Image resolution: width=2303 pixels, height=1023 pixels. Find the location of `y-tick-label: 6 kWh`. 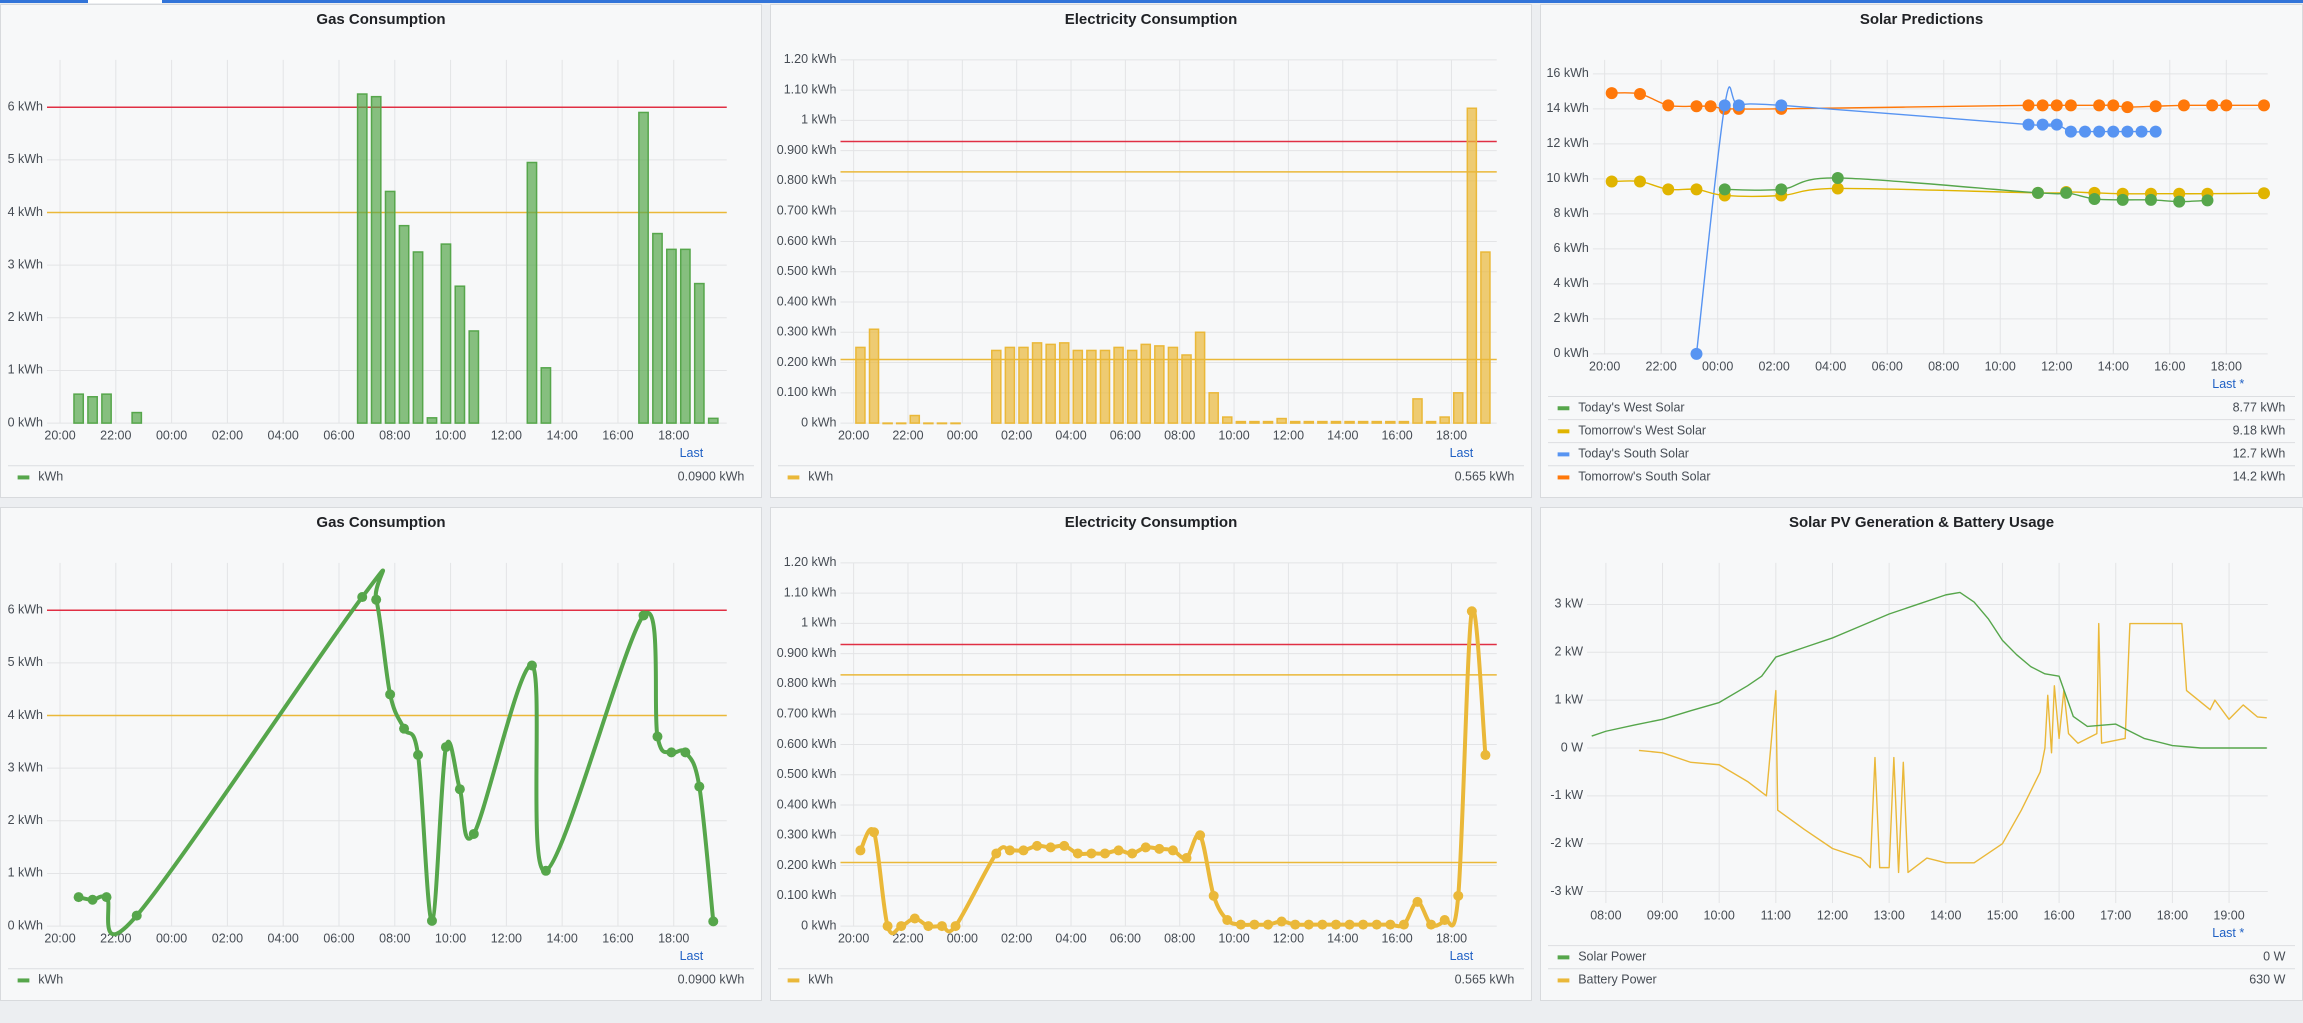

y-tick-label: 6 kWh is located at coordinates (25, 106).